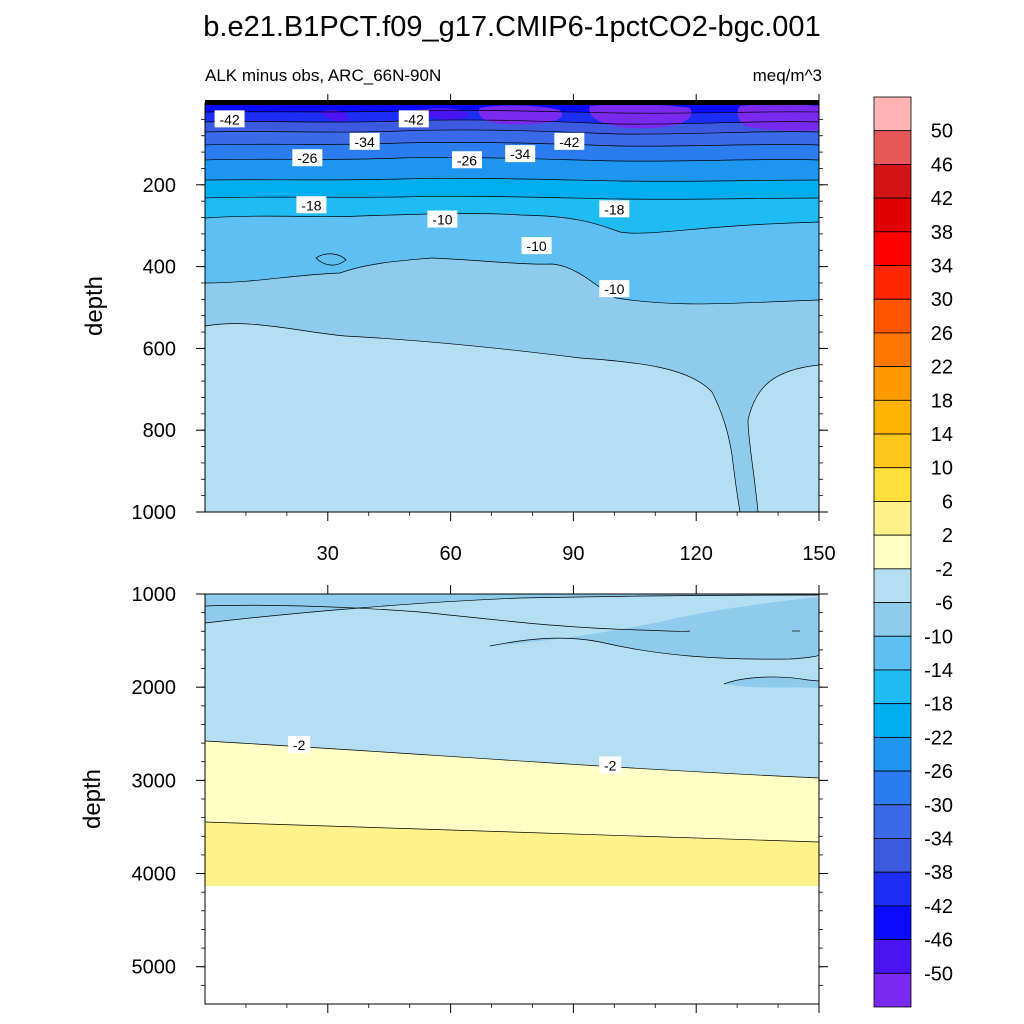 The width and height of the screenshot is (1024, 1024). What do you see at coordinates (94, 306) in the screenshot?
I see `upper-y-axis-label: depth` at bounding box center [94, 306].